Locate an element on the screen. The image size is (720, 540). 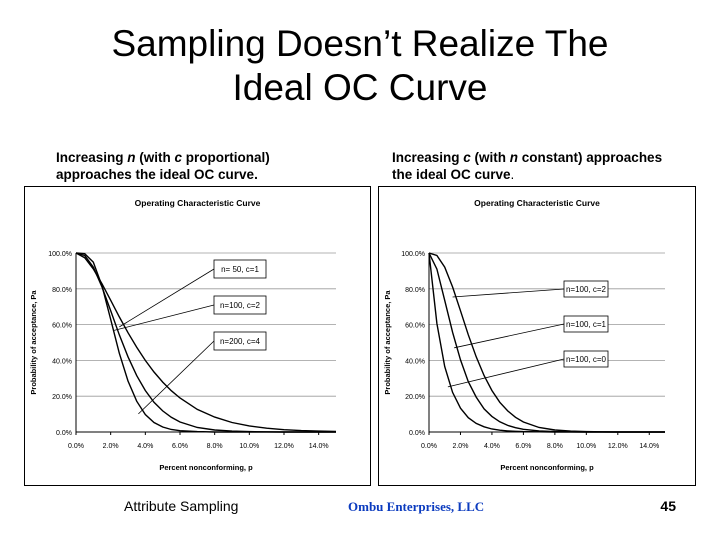
caption-left-c: c is located at coordinates (178, 157).